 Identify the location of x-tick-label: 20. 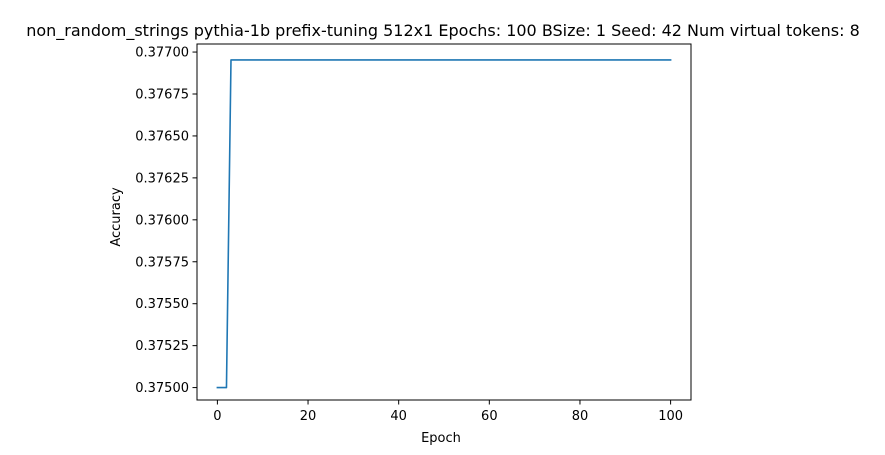
(308, 416).